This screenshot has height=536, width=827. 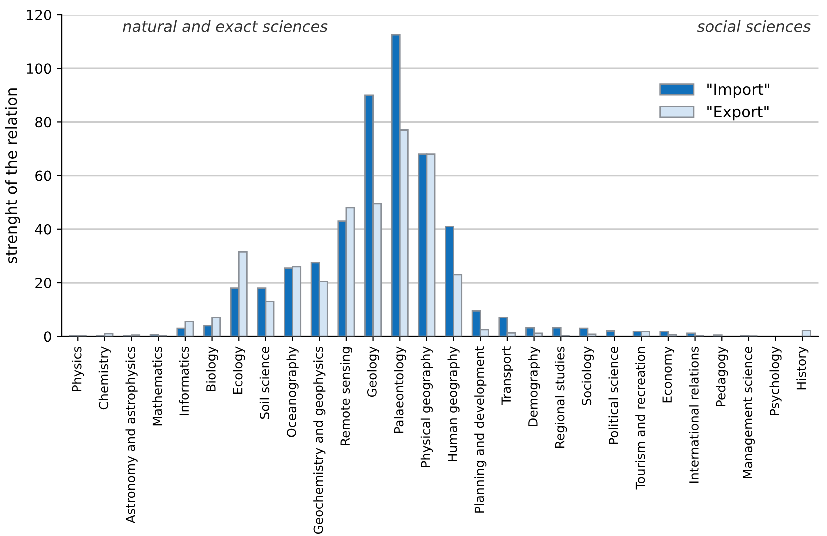 What do you see at coordinates (184, 381) in the screenshot?
I see `x-tick-label: Informatics` at bounding box center [184, 381].